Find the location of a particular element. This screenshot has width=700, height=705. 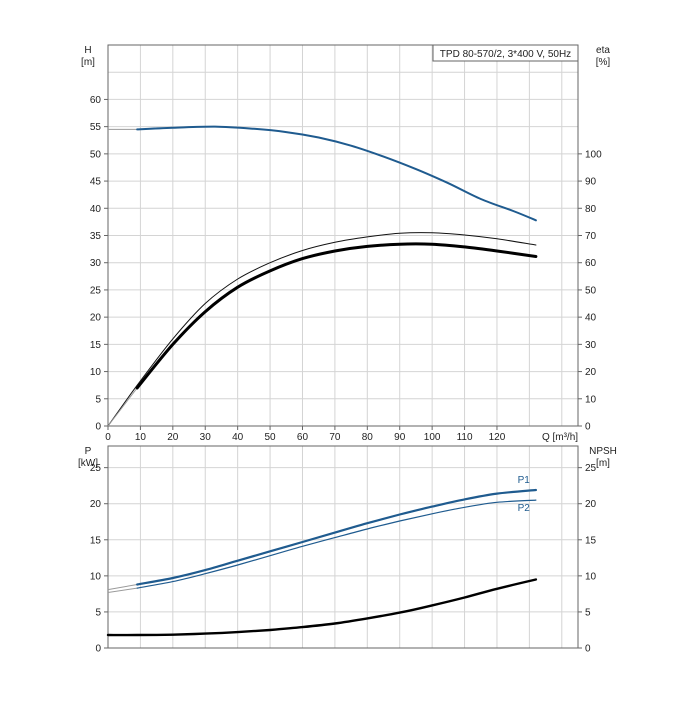

chart-title: TPD 80-570/2, 3*400 V, 50Hz is located at coordinates (505, 54).